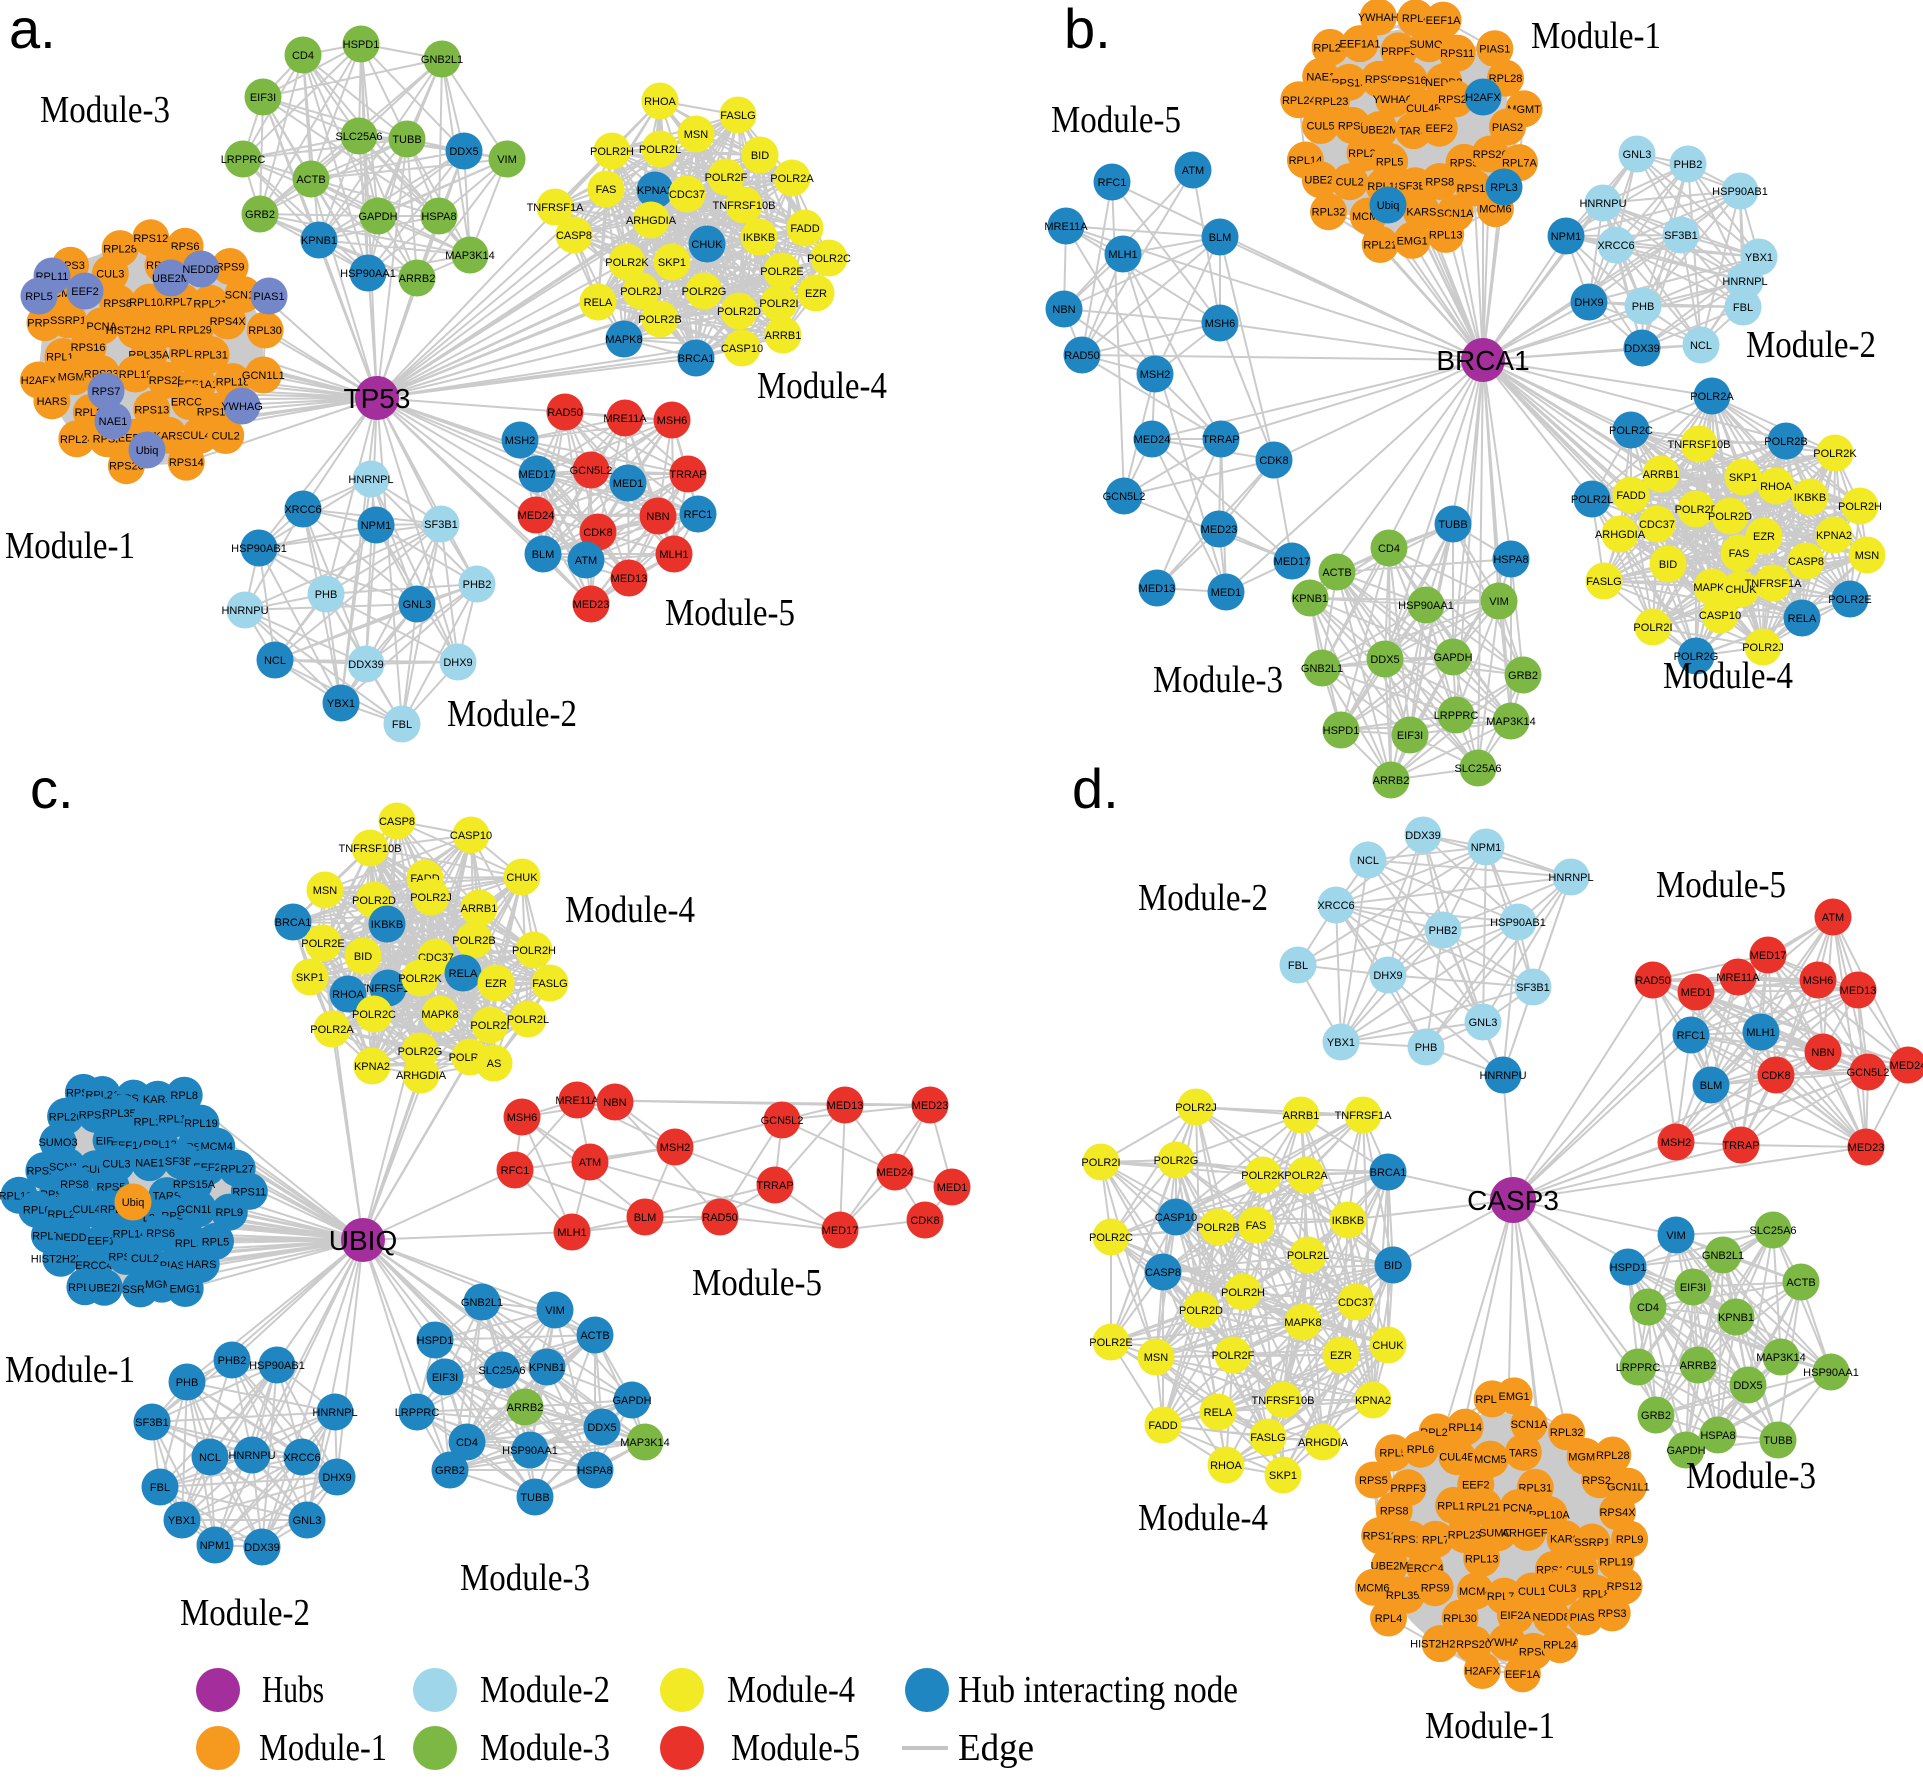 This screenshot has width=1923, height=1780. I want to click on svg-text: UBIQ, so click(363, 1240).